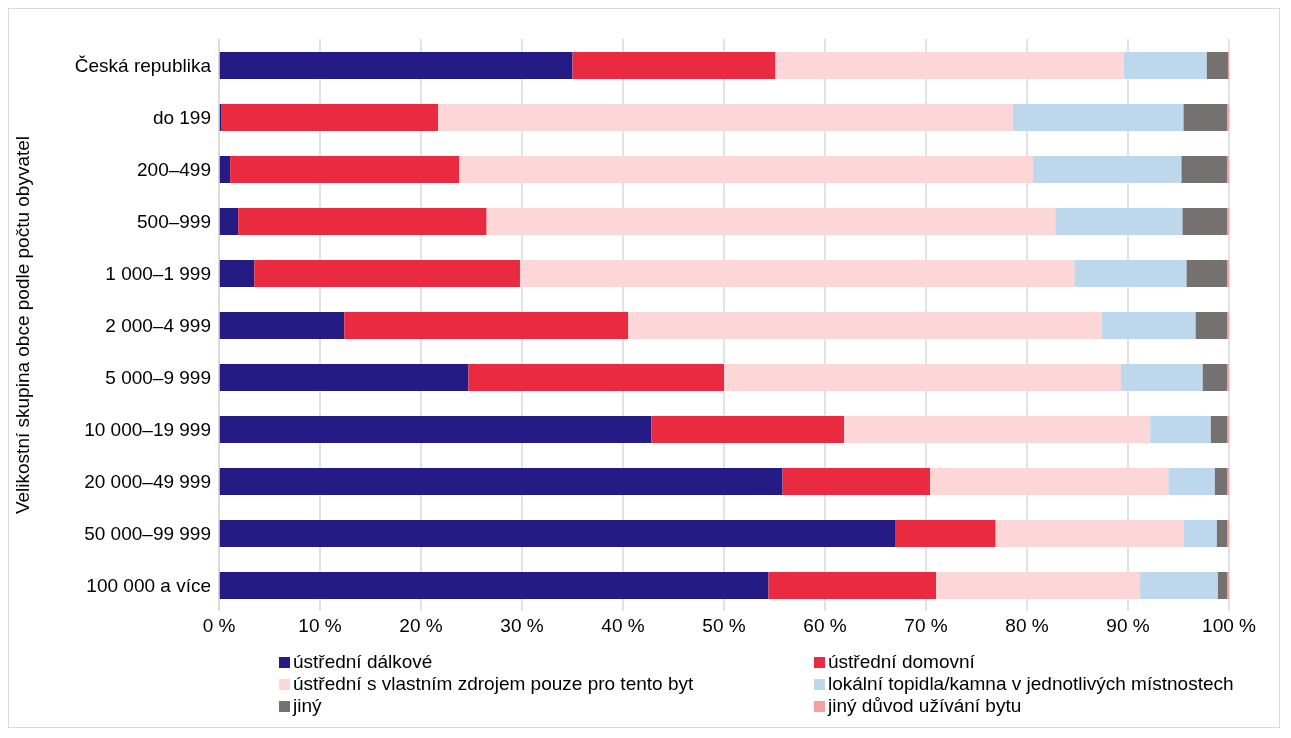  What do you see at coordinates (1229, 626) in the screenshot?
I see `x-tick-label: 100 %` at bounding box center [1229, 626].